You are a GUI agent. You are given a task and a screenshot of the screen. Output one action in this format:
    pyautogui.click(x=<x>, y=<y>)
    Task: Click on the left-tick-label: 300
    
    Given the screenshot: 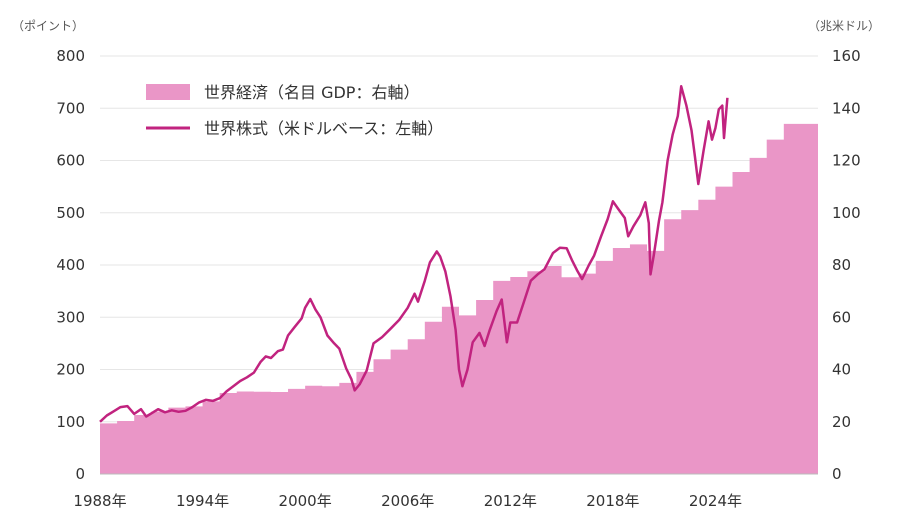 What is the action you would take?
    pyautogui.click(x=70, y=317)
    